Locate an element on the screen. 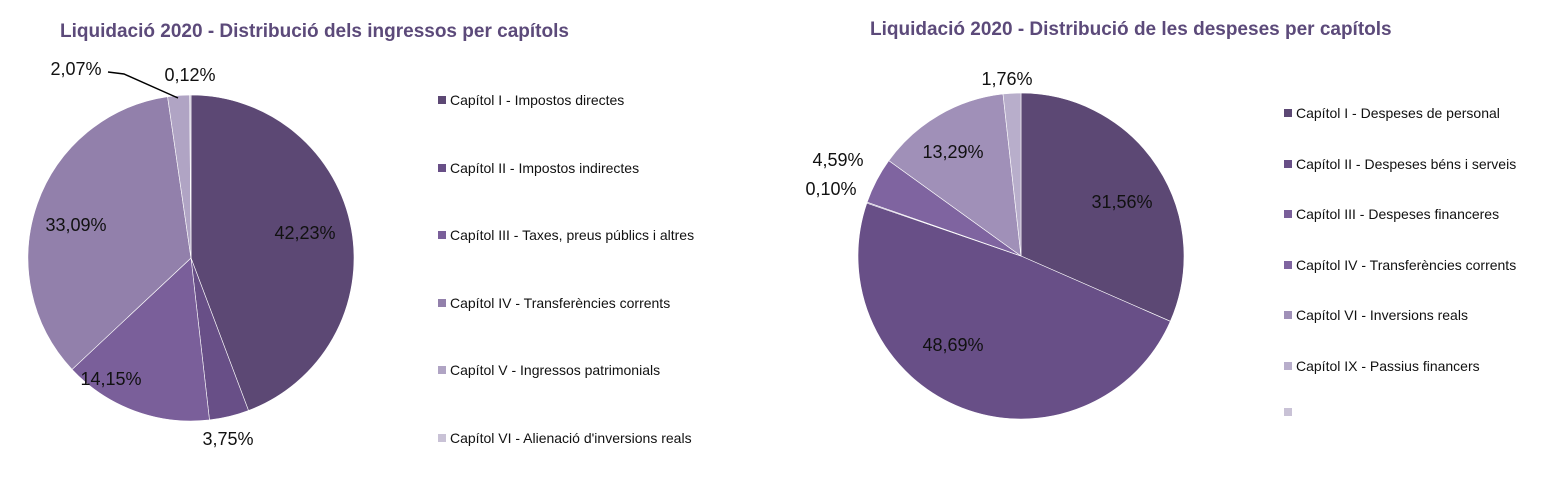 Image resolution: width=1559 pixels, height=492 pixels. data-label: 2,07% is located at coordinates (75, 69).